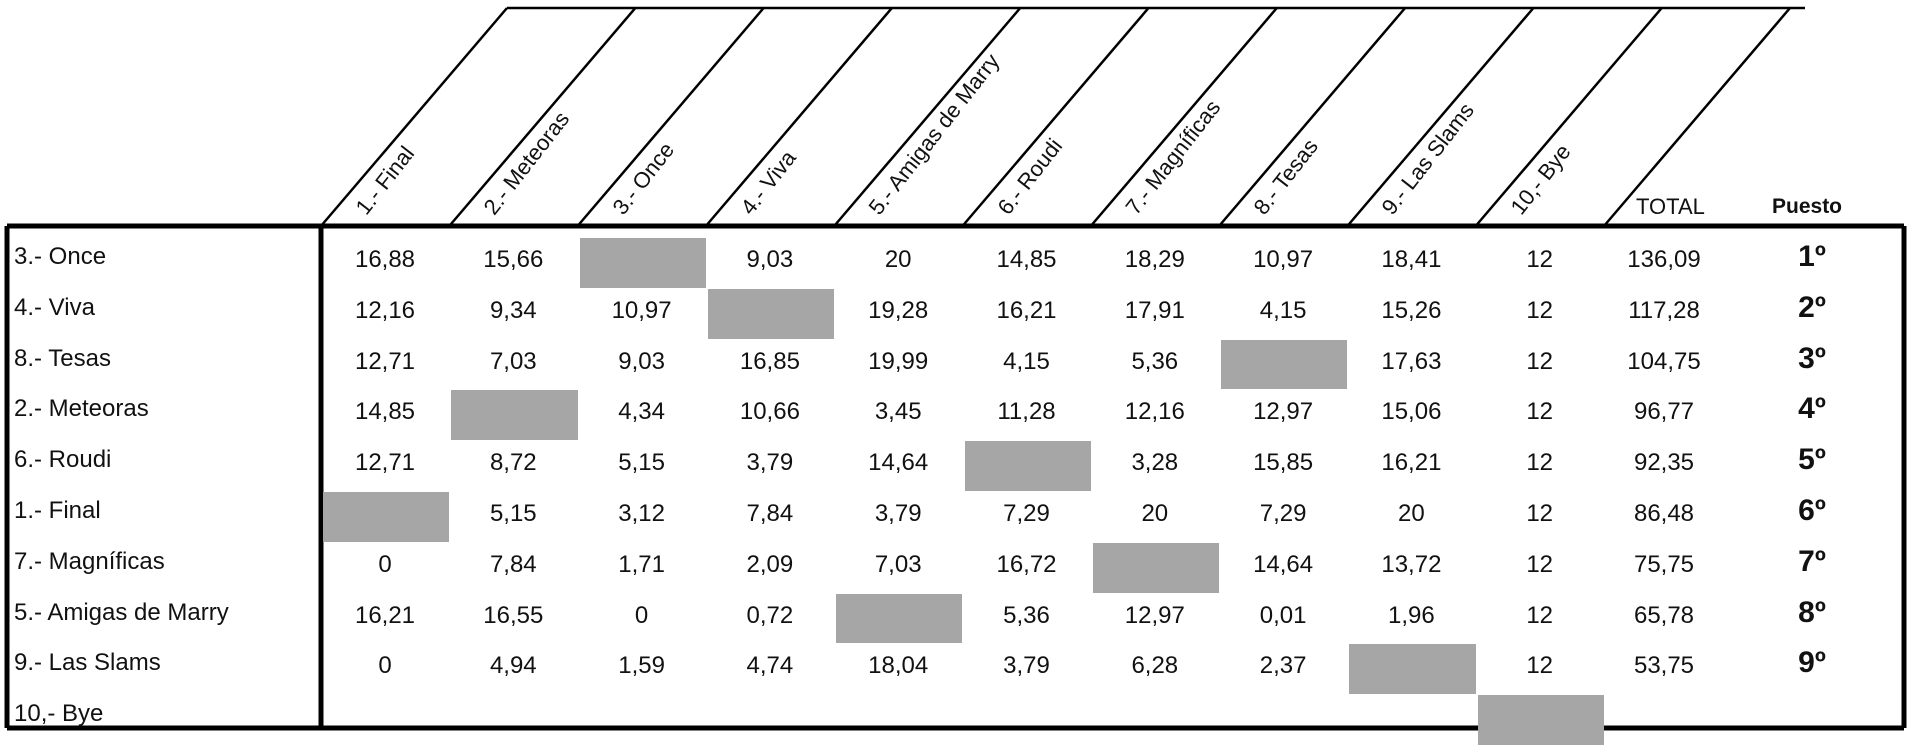 This screenshot has height=745, width=1911. Describe the element at coordinates (1411, 412) in the screenshot. I see `score-cell: 15,06` at that location.